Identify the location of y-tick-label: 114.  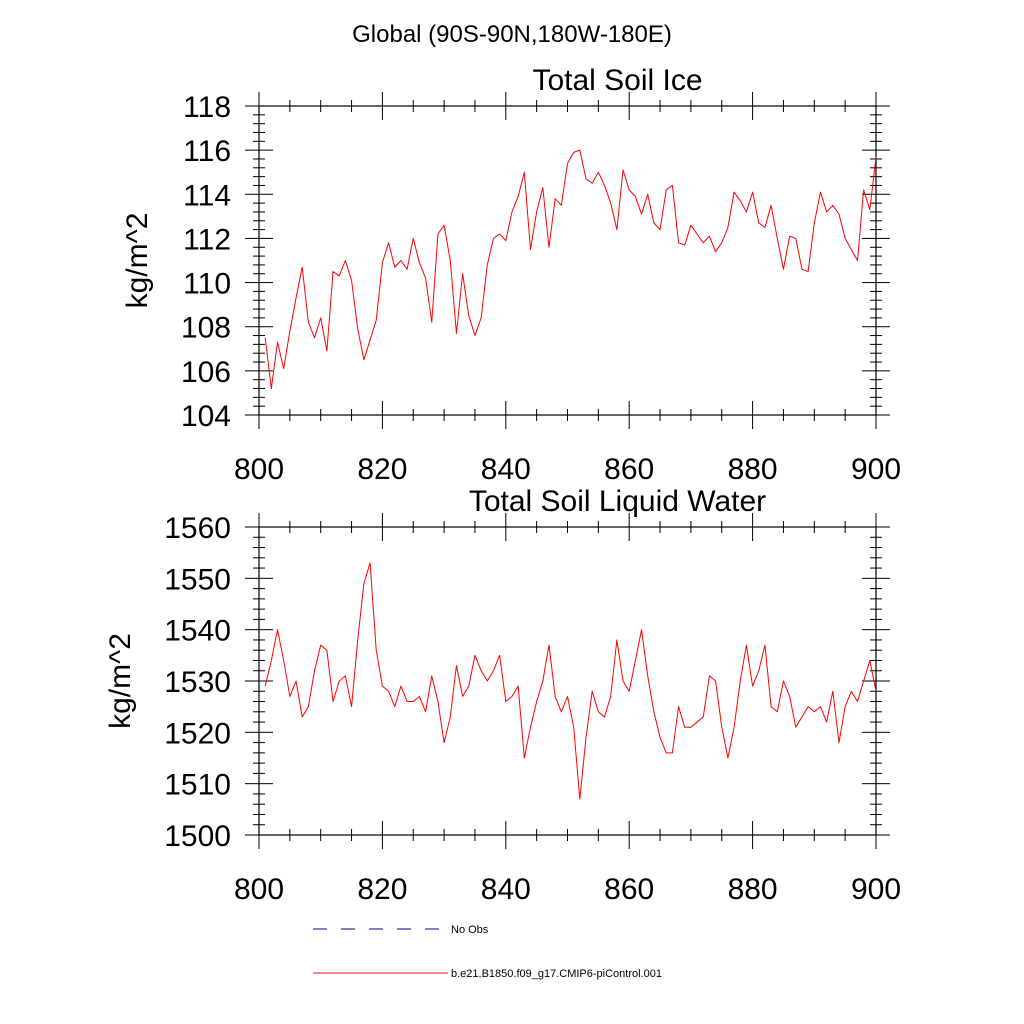
(207, 195).